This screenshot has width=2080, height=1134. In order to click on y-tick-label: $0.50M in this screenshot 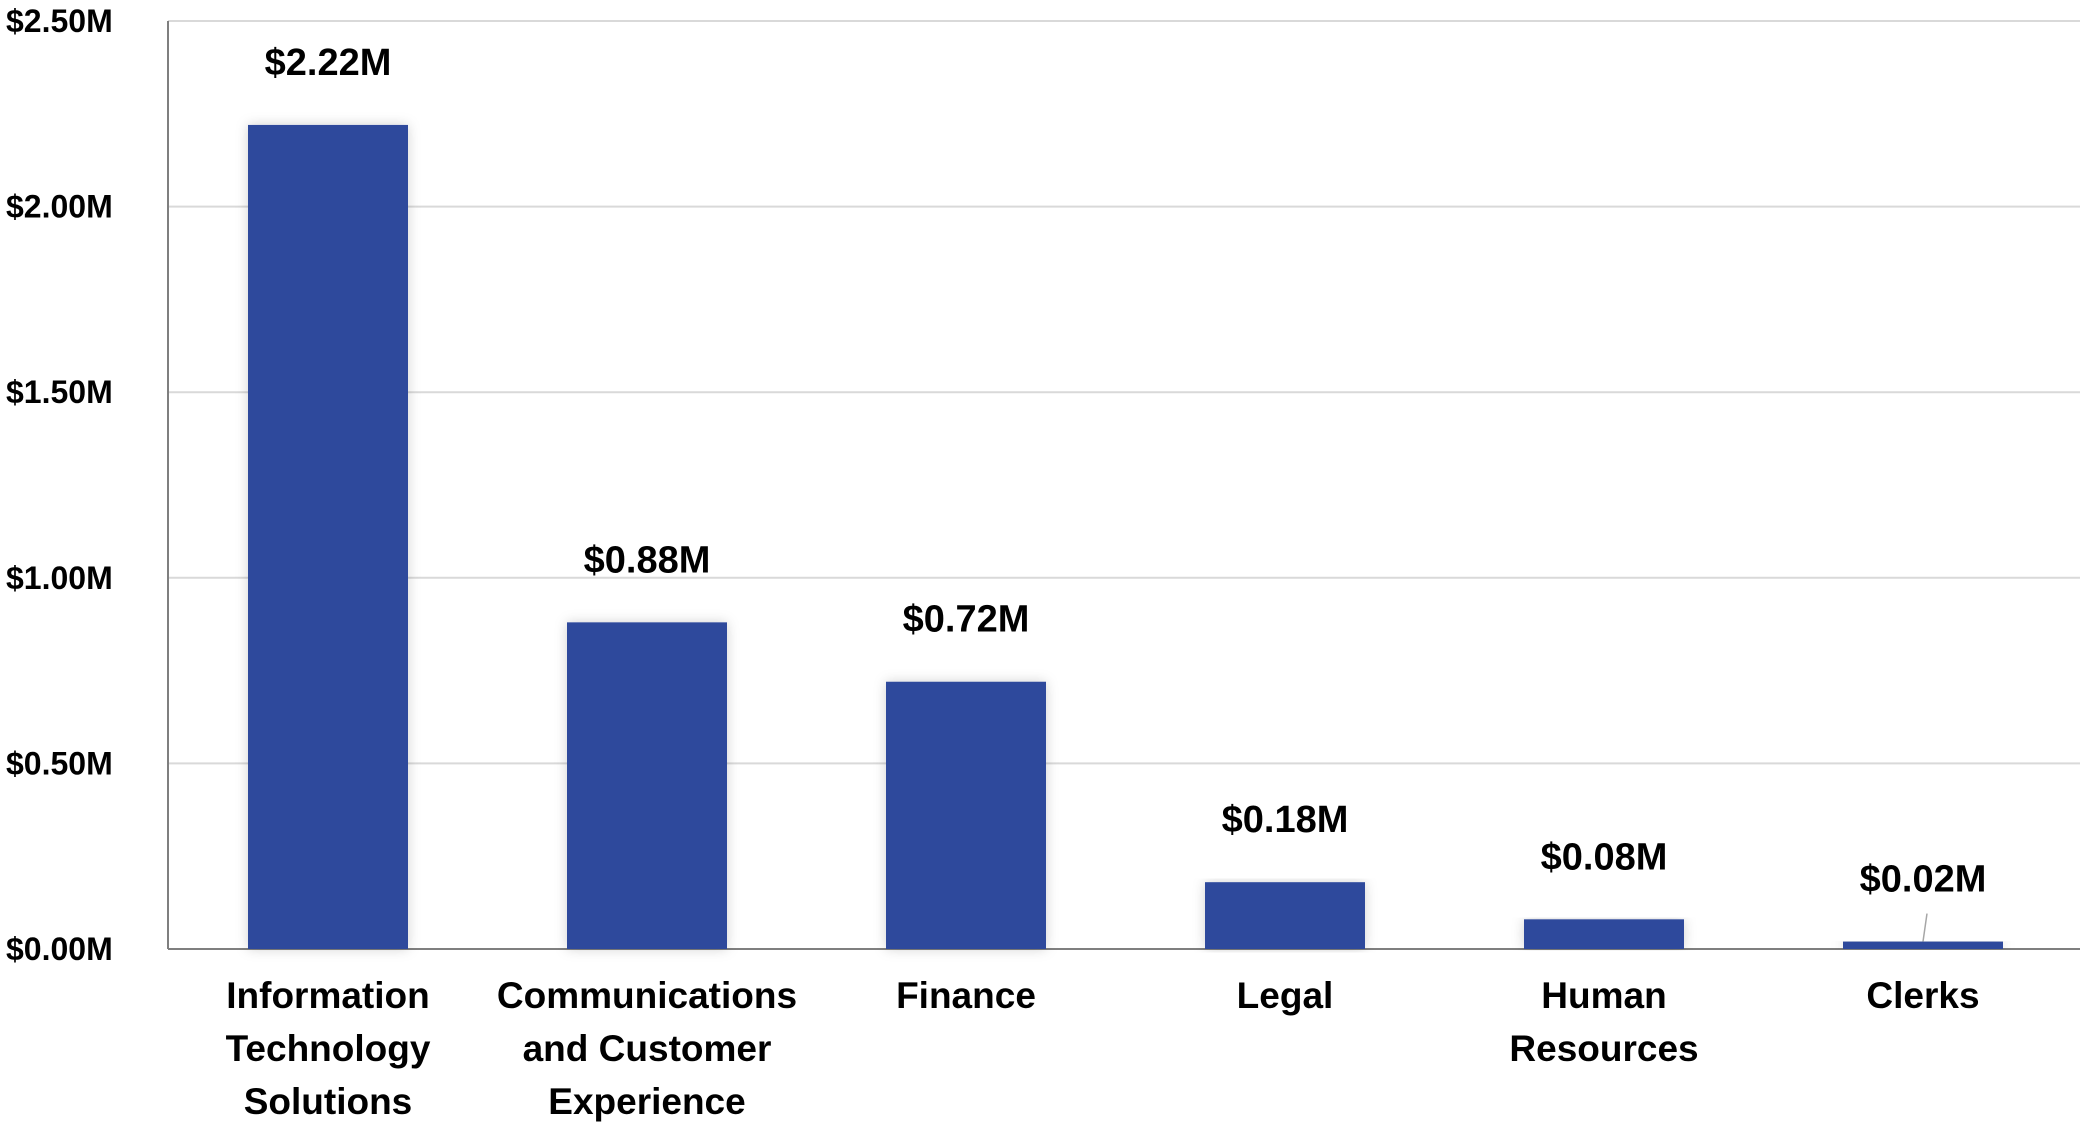, I will do `click(59, 763)`.